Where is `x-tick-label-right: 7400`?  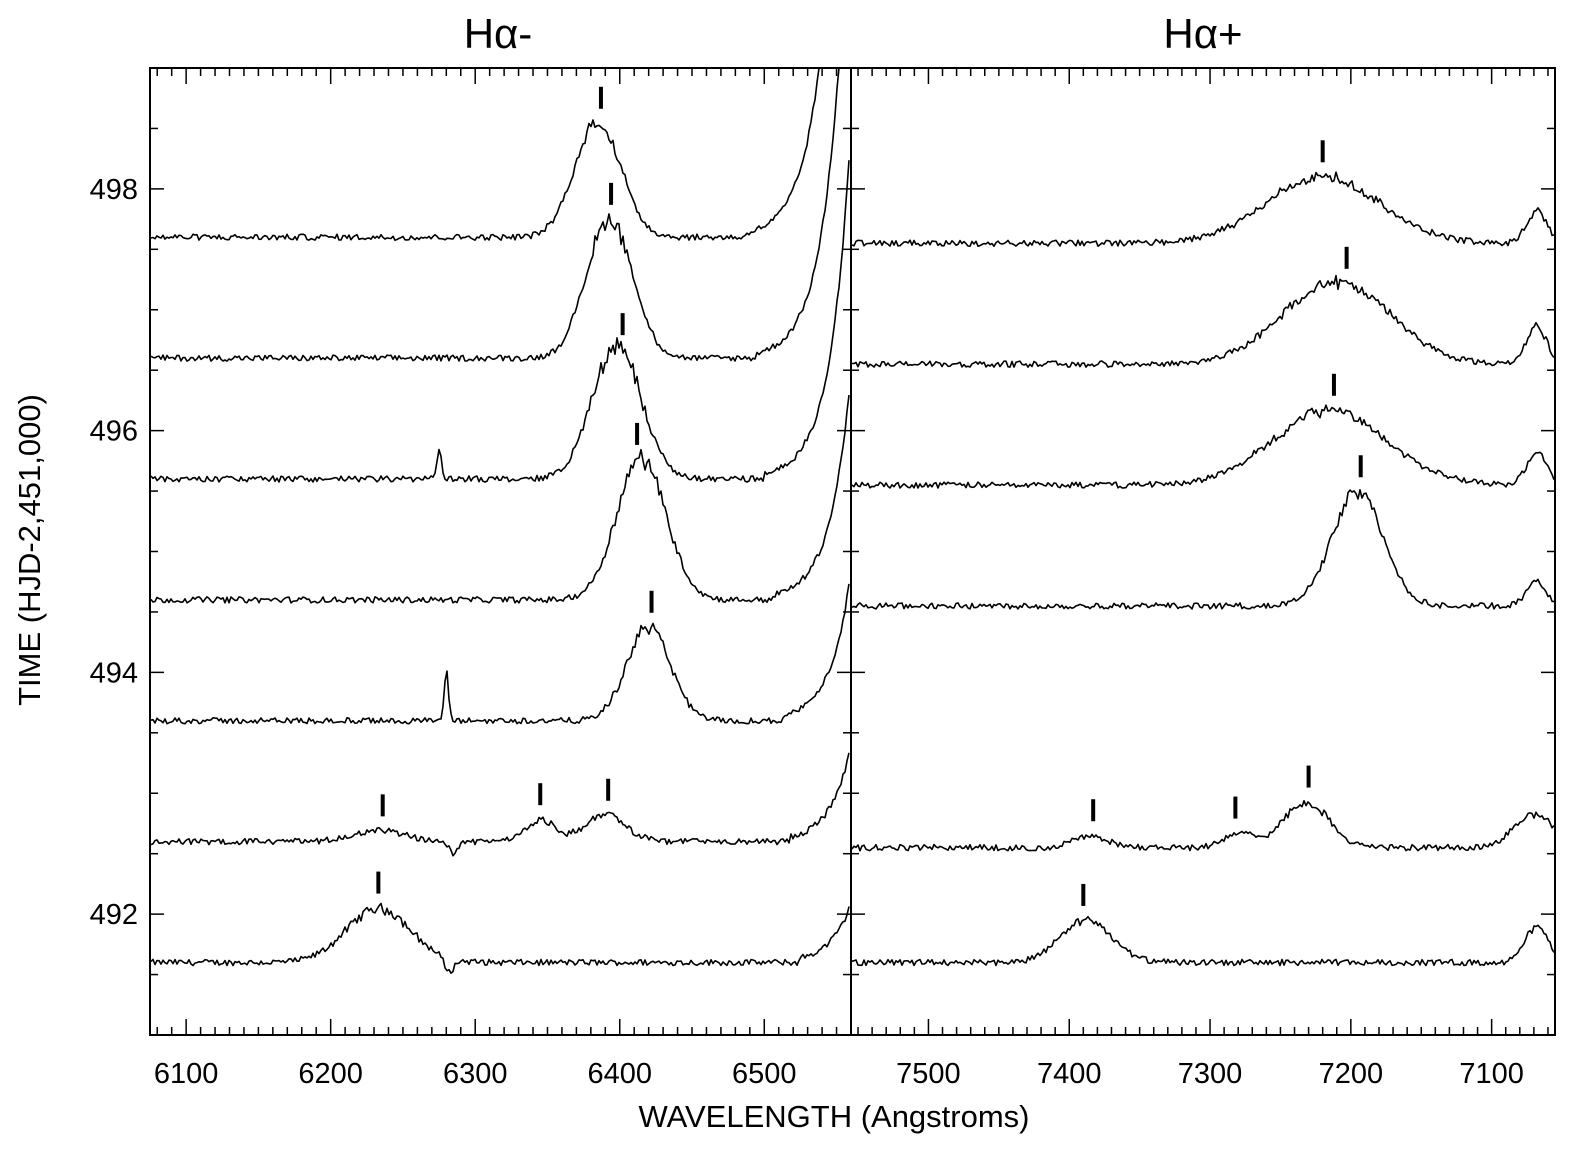 x-tick-label-right: 7400 is located at coordinates (1069, 1074).